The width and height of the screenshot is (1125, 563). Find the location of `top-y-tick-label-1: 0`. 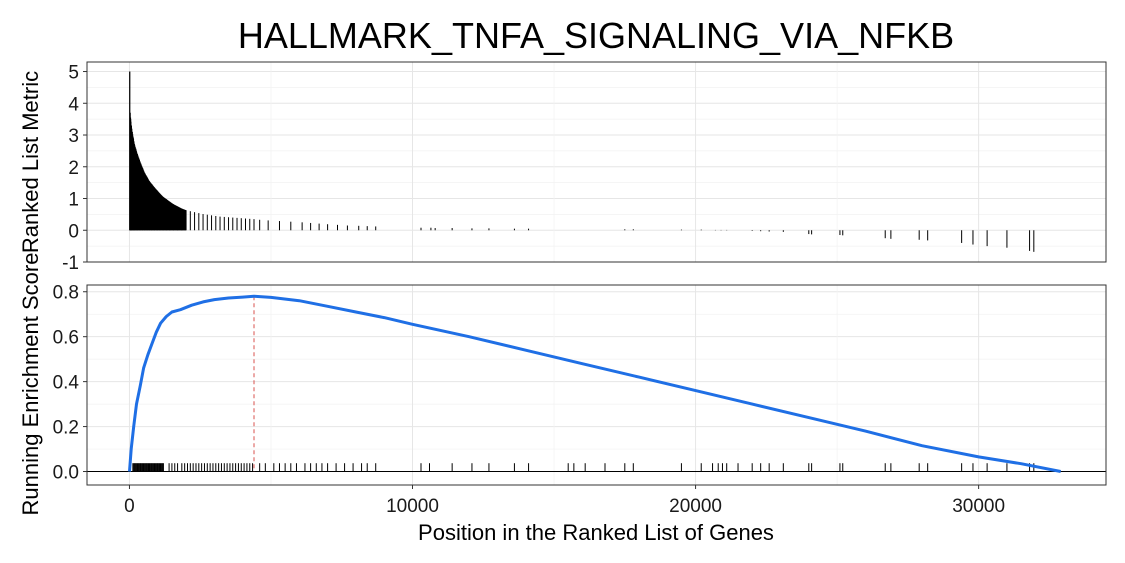

top-y-tick-label-1: 0 is located at coordinates (73, 231).